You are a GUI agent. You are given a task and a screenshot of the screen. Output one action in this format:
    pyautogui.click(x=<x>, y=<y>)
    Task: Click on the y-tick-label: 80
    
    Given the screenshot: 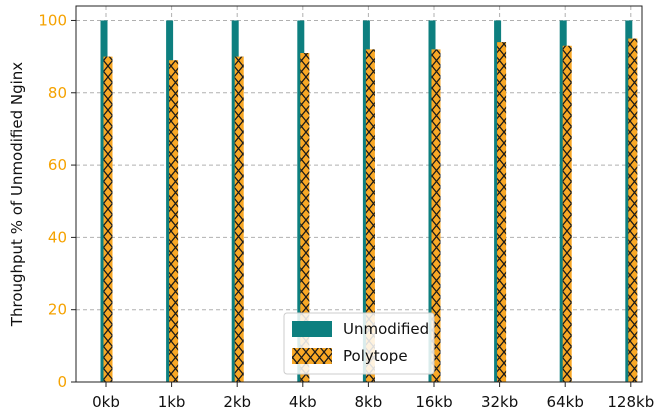 What is the action you would take?
    pyautogui.click(x=57, y=93)
    